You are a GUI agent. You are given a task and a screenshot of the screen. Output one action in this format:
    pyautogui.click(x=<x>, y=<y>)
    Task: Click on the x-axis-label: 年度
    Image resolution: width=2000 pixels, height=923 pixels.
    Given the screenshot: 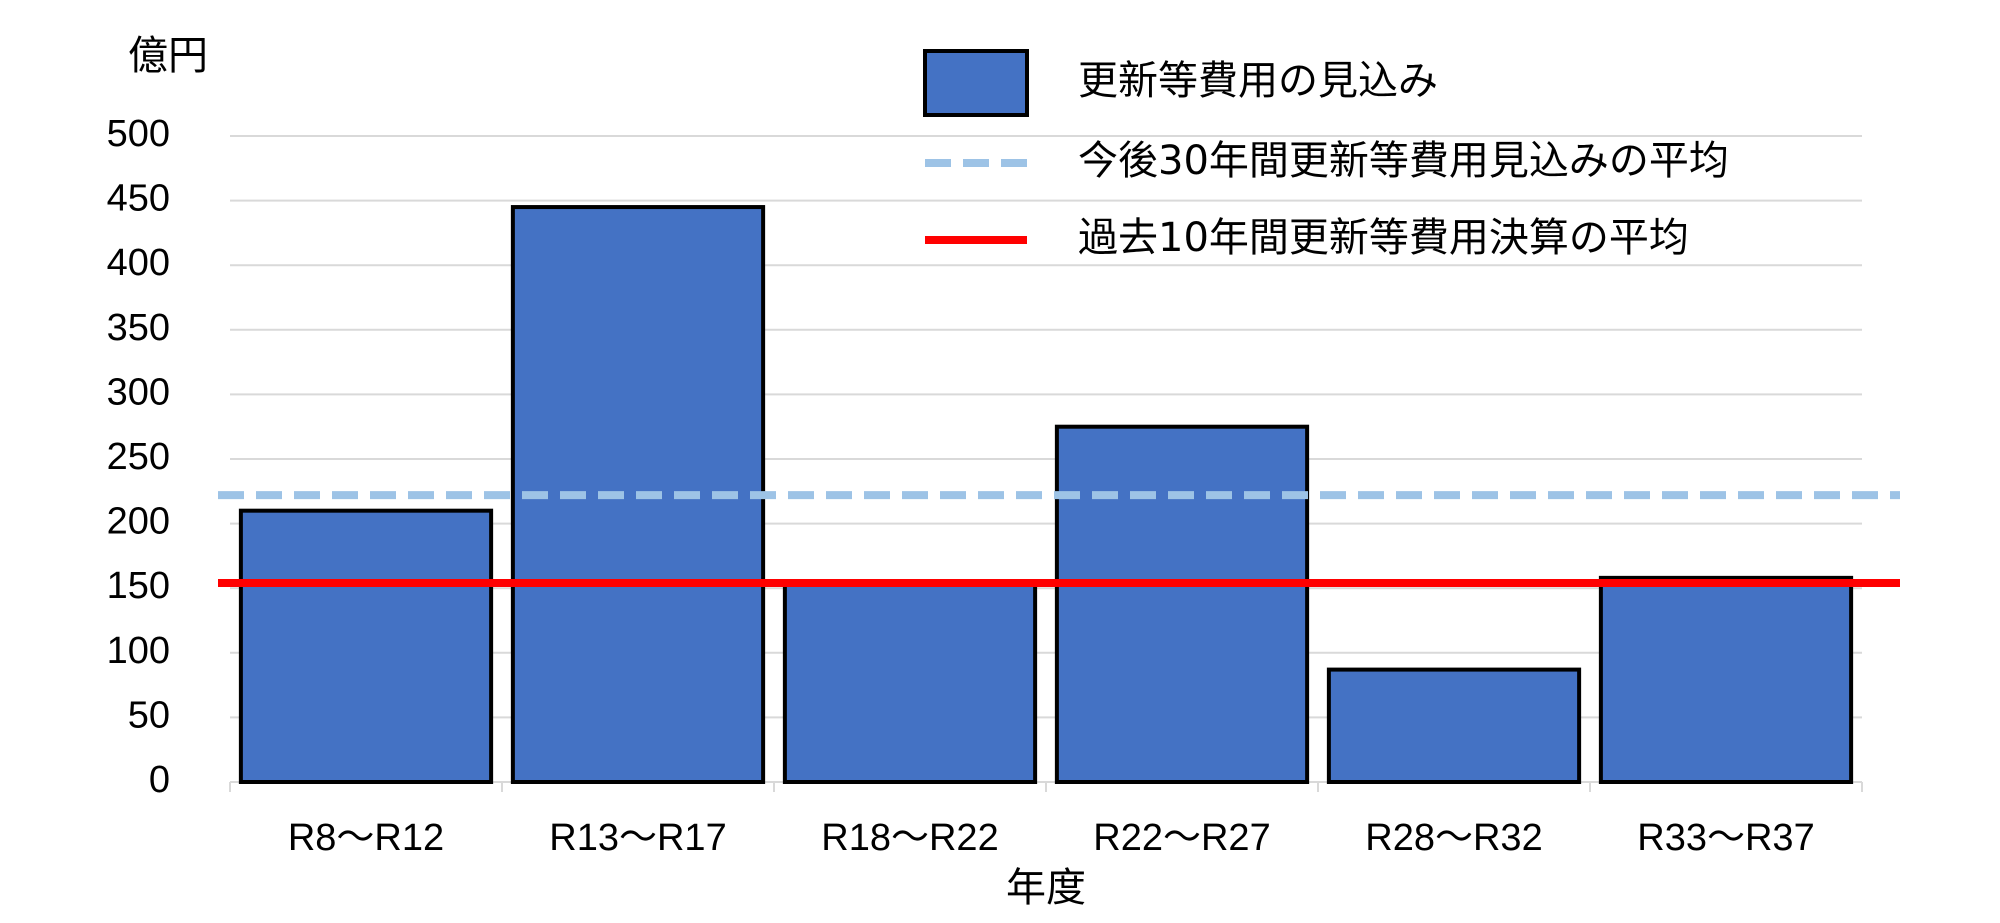 What is the action you would take?
    pyautogui.click(x=1046, y=888)
    